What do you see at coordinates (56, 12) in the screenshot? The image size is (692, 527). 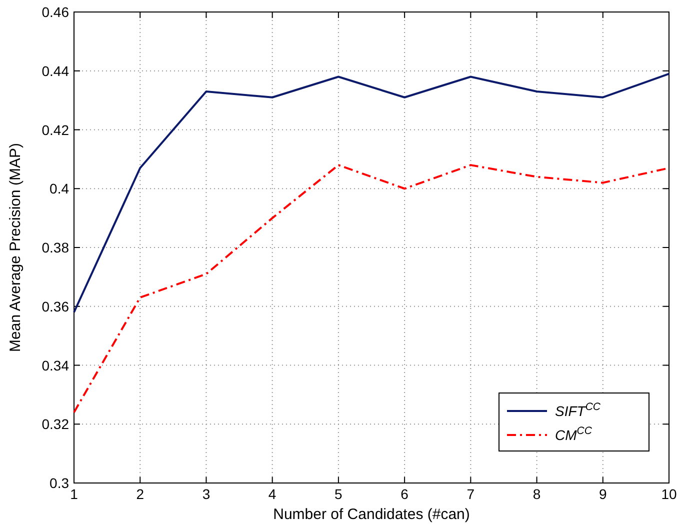 I see `y-tick-label: 0.46` at bounding box center [56, 12].